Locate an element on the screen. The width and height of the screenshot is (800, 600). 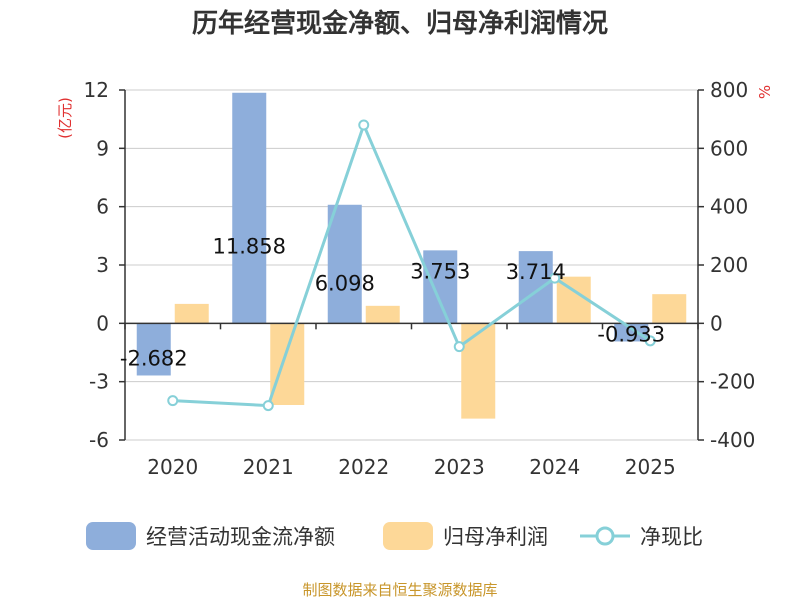
right-axis-unit: % is located at coordinates (765, 92).